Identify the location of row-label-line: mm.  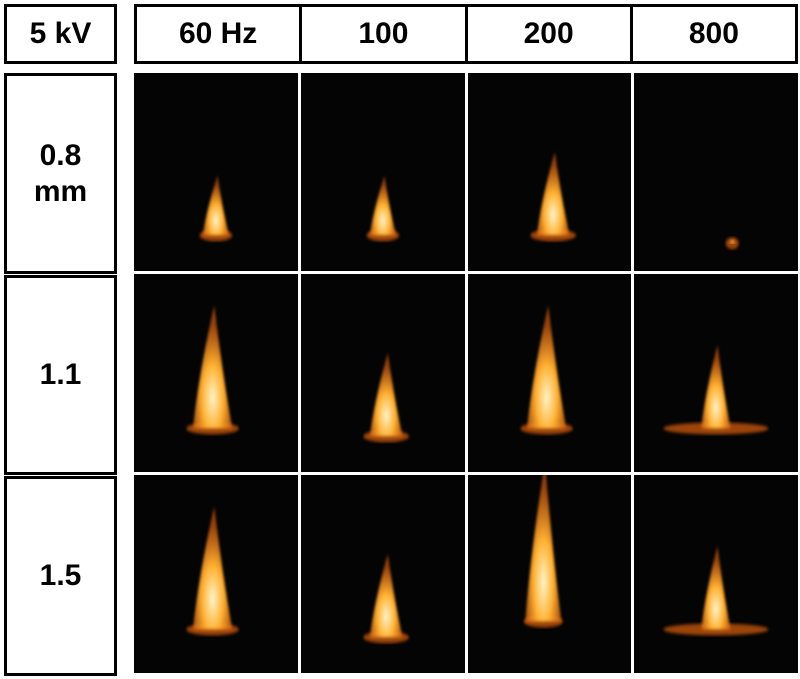
(60, 191).